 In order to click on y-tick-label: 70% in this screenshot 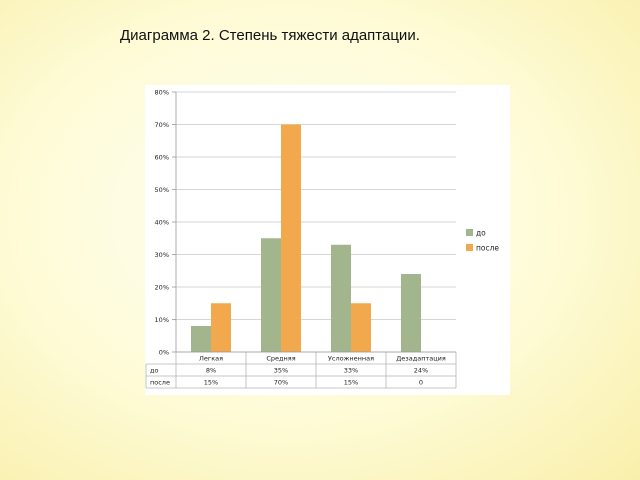, I will do `click(162, 125)`.